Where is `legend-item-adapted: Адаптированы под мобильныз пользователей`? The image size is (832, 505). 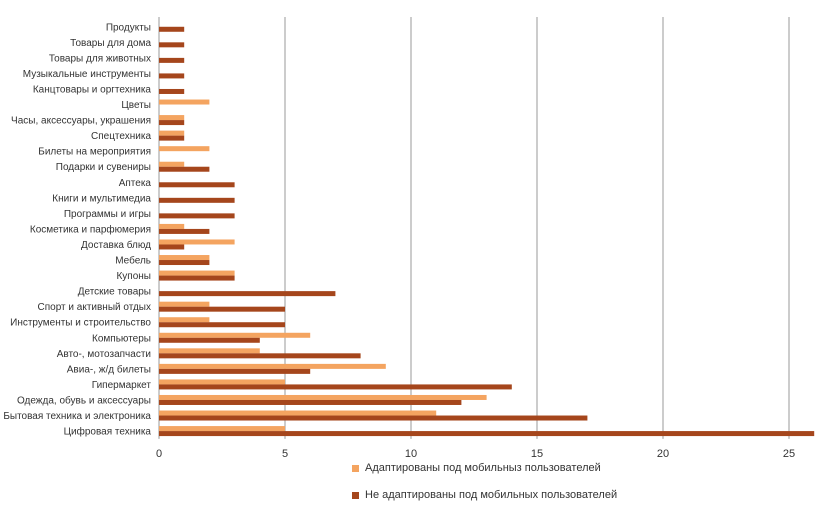 legend-item-adapted: Адаптированы под мобильныз пользователей is located at coordinates (476, 468).